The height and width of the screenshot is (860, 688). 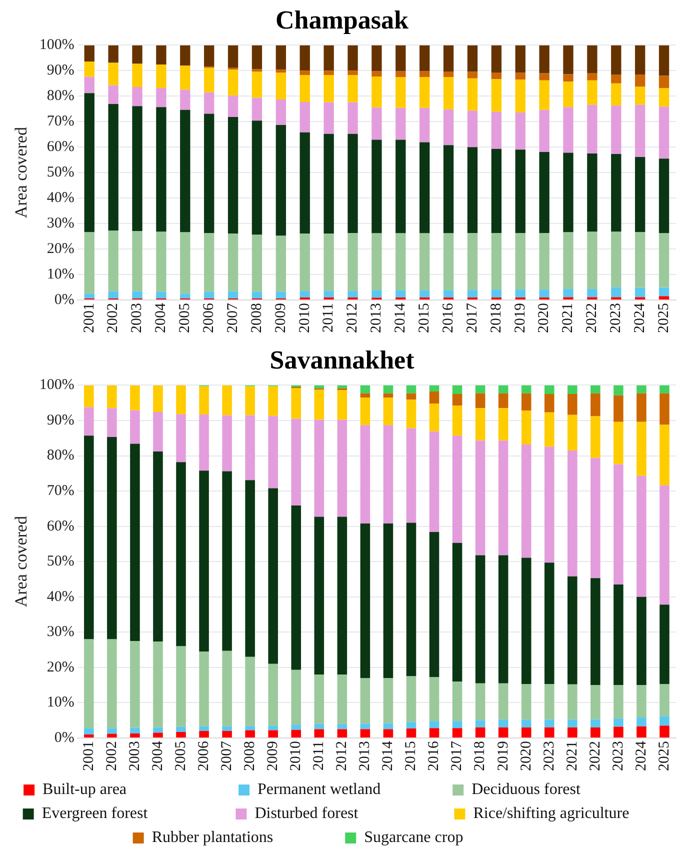 What do you see at coordinates (319, 755) in the screenshot?
I see `x-tick-label: 2011` at bounding box center [319, 755].